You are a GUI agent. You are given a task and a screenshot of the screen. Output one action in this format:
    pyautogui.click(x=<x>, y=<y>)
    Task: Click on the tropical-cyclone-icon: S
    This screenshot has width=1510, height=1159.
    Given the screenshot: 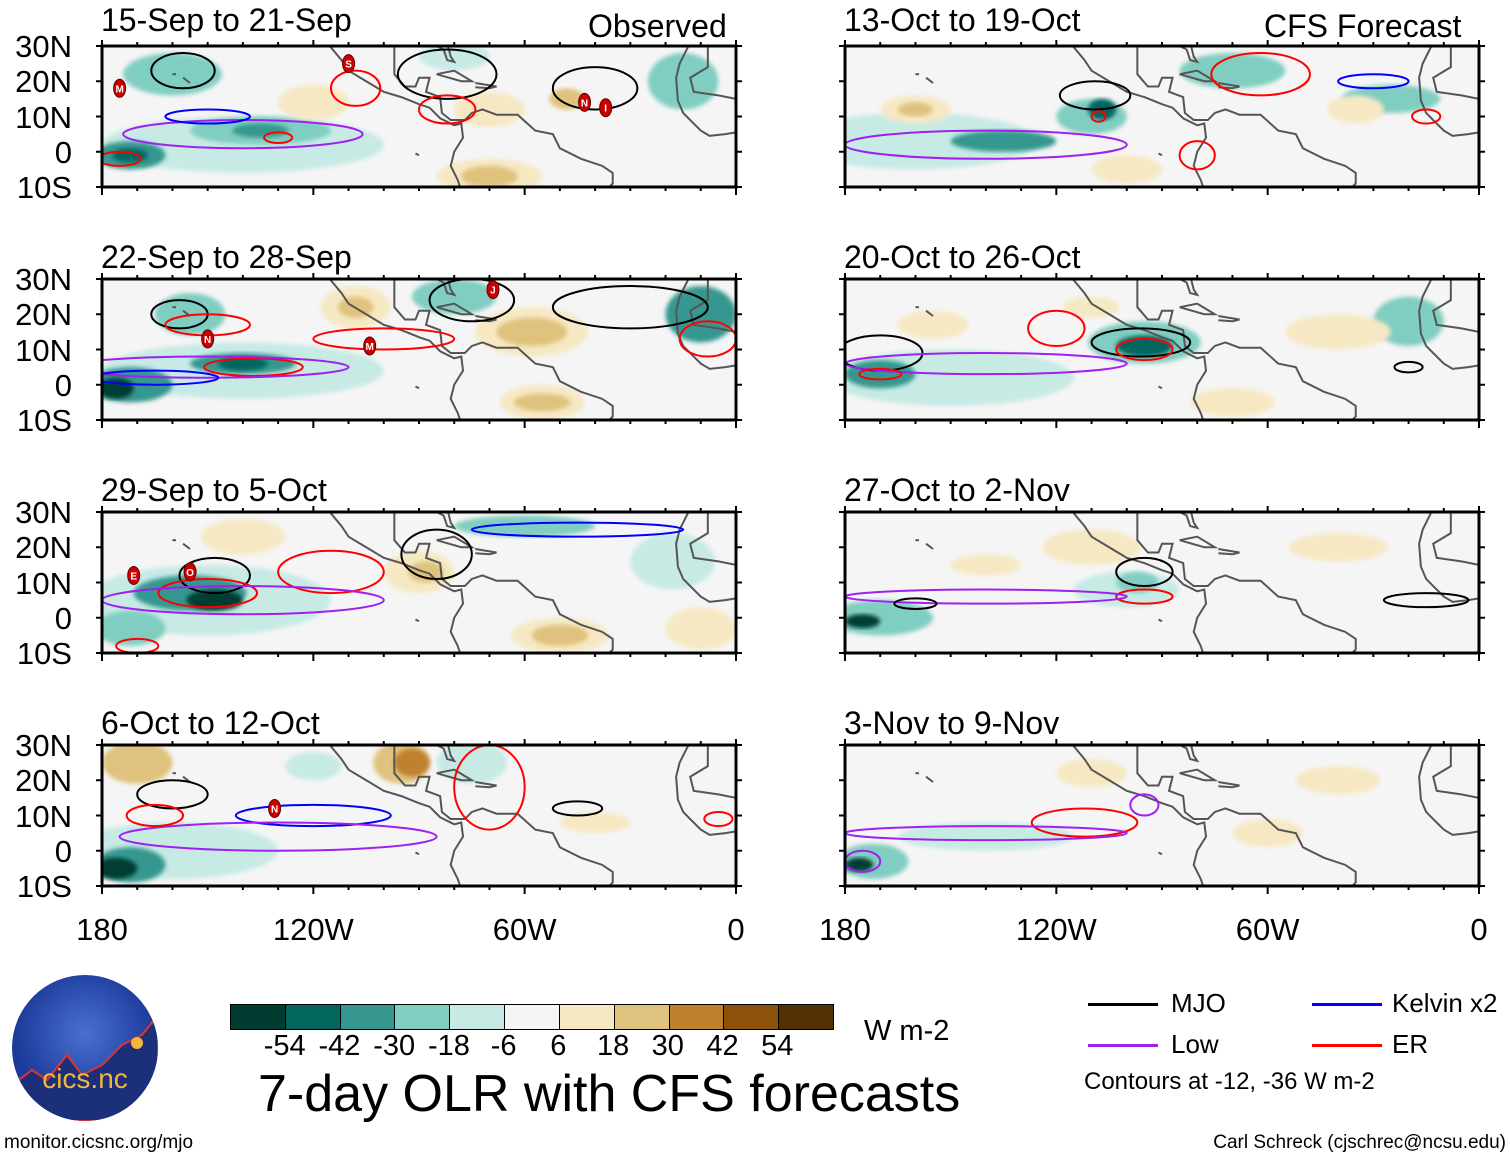 What is the action you would take?
    pyautogui.click(x=349, y=64)
    